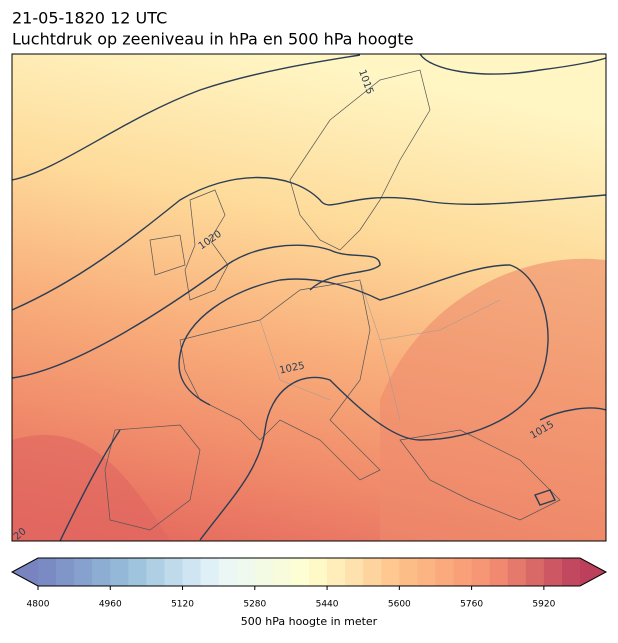  What do you see at coordinates (25, 572) in the screenshot?
I see `colorbar-extend-low` at bounding box center [25, 572].